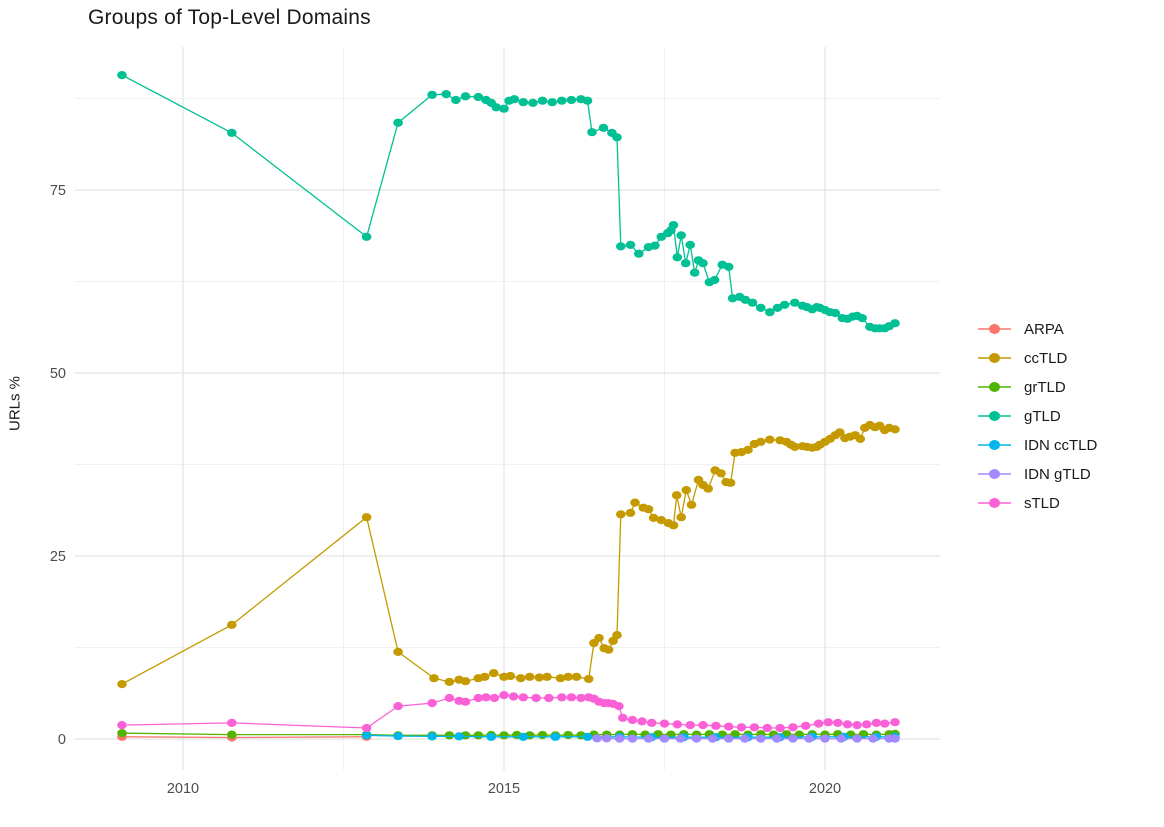 This screenshot has width=1164, height=827. What do you see at coordinates (1042, 416) in the screenshot?
I see `legend-label: gTLD` at bounding box center [1042, 416].